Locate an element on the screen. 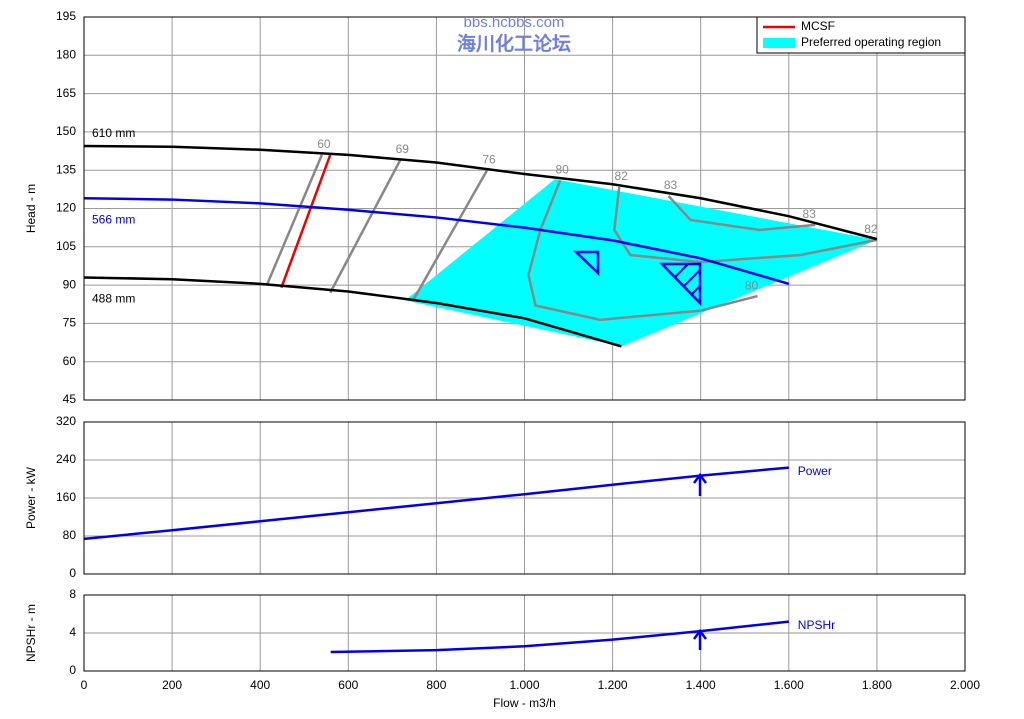 This screenshot has height=719, width=1024. plot-frame is located at coordinates (524, 633).